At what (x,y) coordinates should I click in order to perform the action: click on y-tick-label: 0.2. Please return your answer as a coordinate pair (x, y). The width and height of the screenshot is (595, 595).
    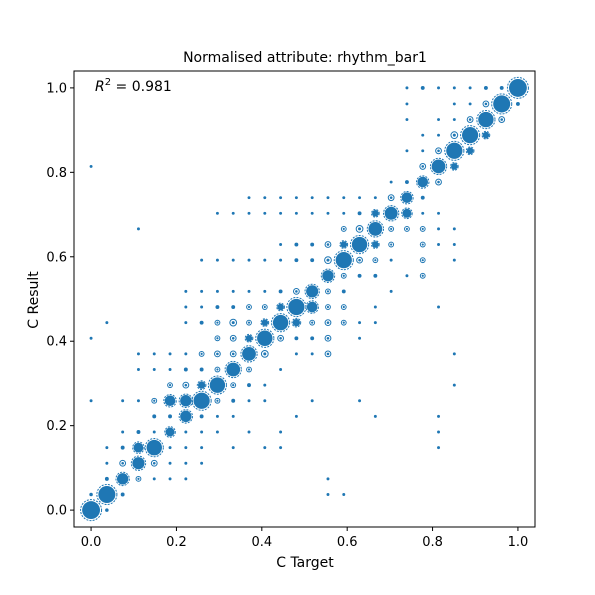
    Looking at the image, I should click on (56, 426).